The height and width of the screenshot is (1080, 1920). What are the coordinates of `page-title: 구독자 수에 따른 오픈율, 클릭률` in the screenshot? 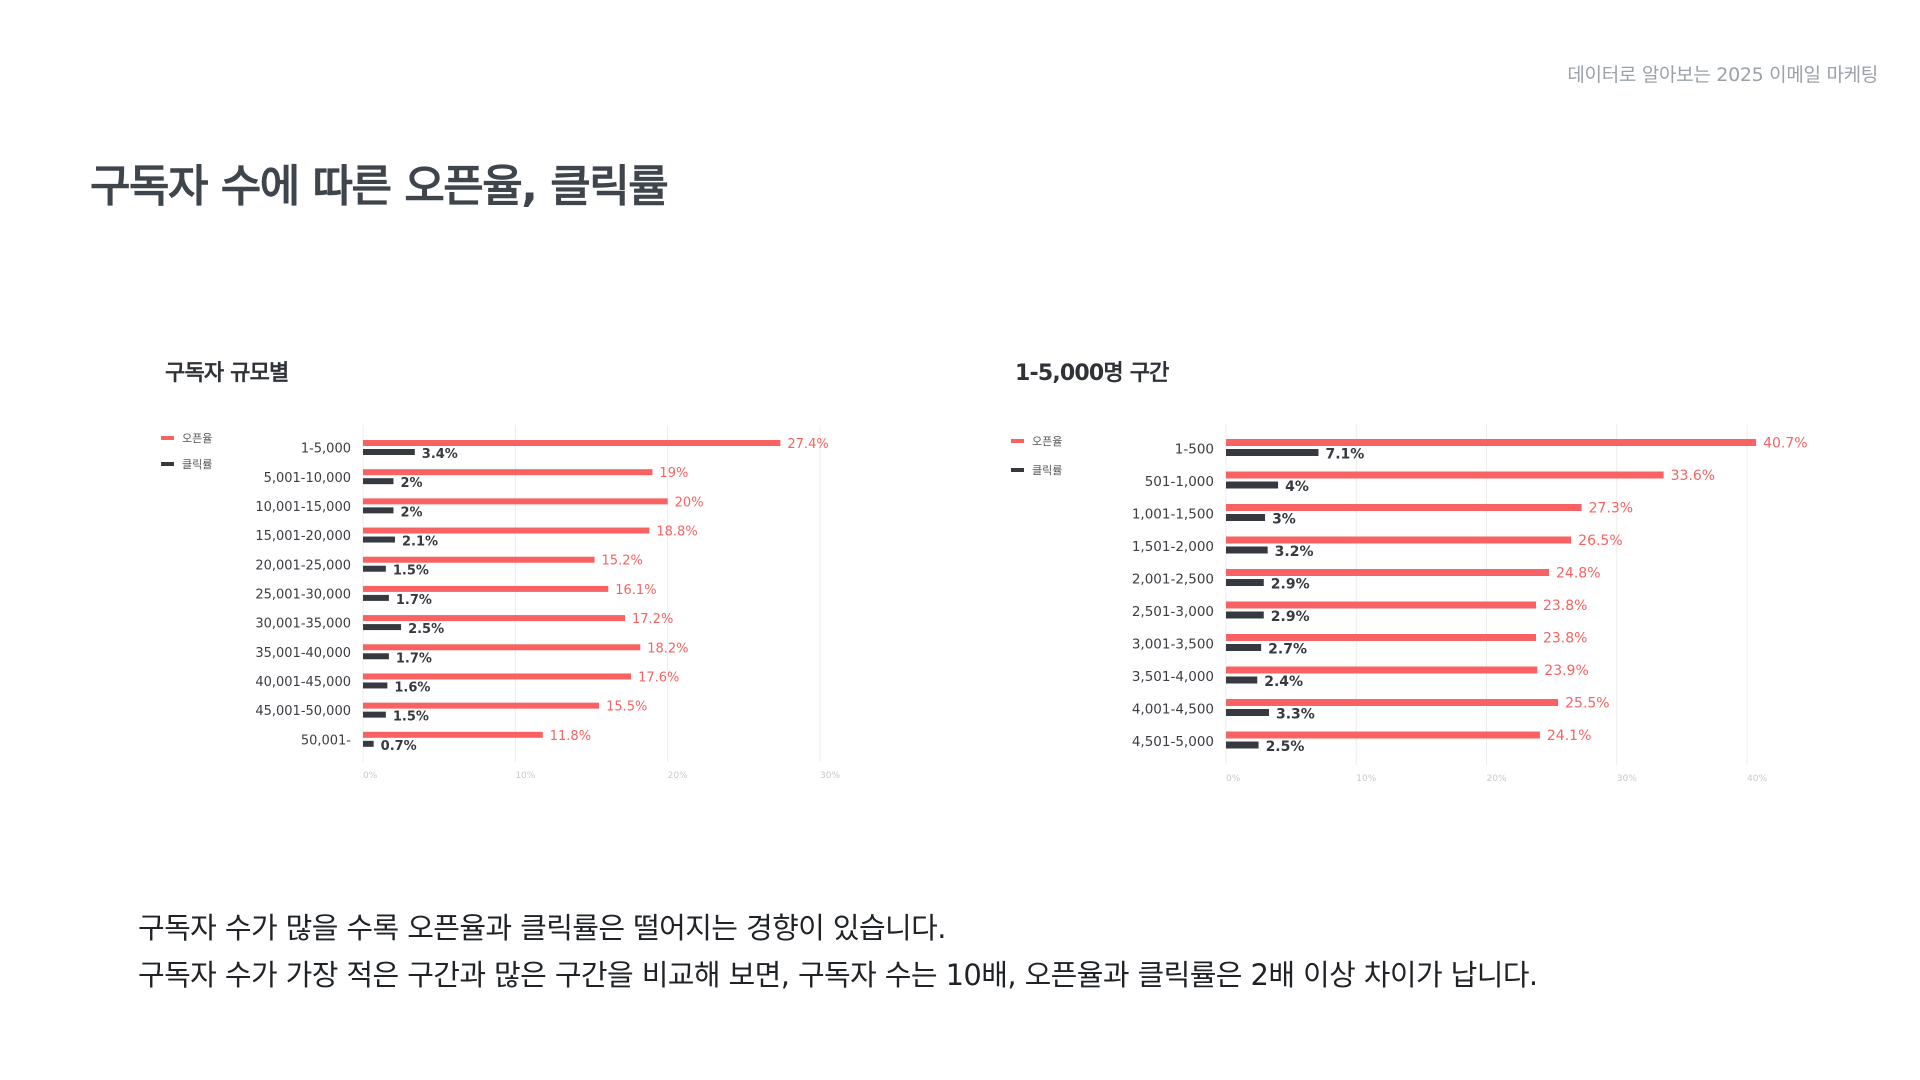 It's located at (379, 186).